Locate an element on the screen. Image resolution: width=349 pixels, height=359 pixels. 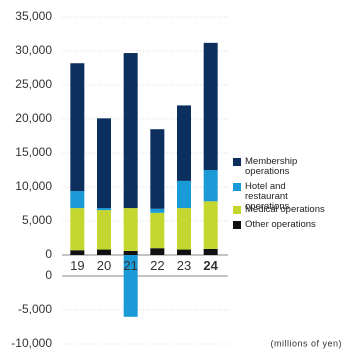
legend-label: Hotel and restaurant operations is located at coordinates (267, 196).